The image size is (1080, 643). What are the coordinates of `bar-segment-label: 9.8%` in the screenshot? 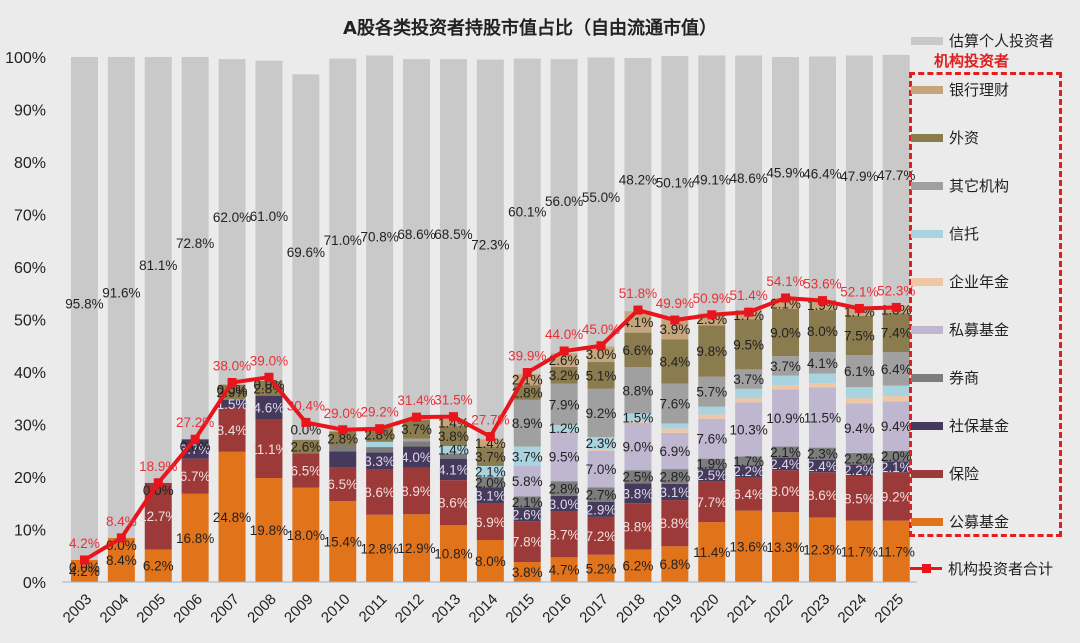 It's located at (711, 351).